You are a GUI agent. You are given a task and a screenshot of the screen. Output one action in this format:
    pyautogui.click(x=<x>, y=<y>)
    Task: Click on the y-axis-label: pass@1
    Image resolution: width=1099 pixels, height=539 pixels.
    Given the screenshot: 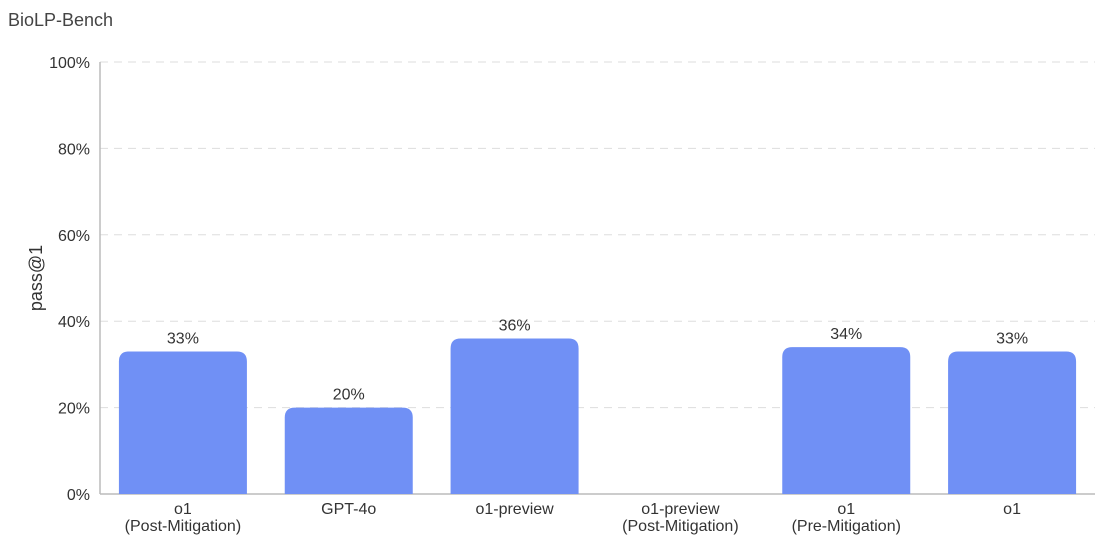 What is the action you would take?
    pyautogui.click(x=36, y=278)
    